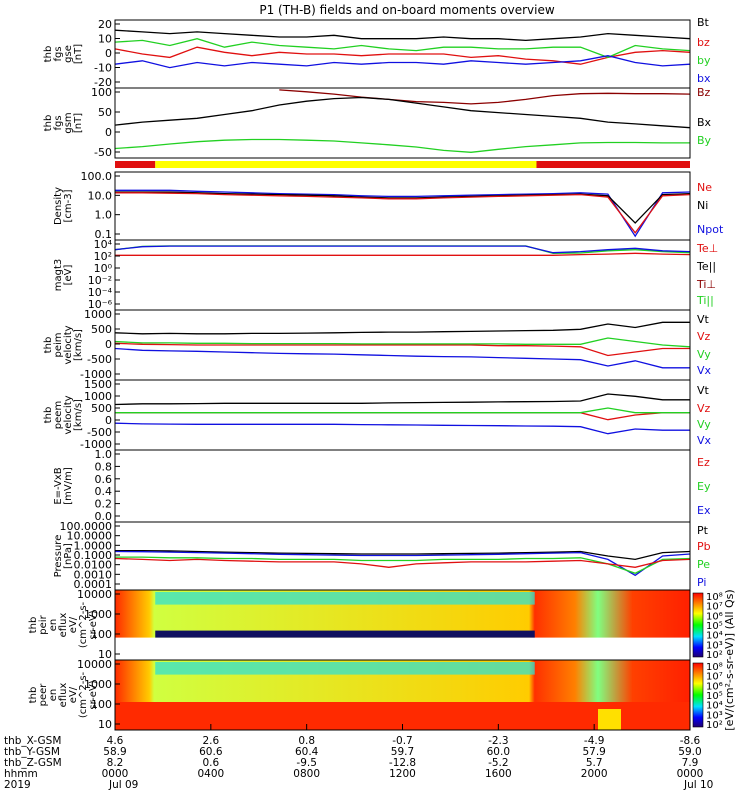 This screenshot has width=750, height=804. I want to click on x-axis-value: 4.6, so click(115, 741).